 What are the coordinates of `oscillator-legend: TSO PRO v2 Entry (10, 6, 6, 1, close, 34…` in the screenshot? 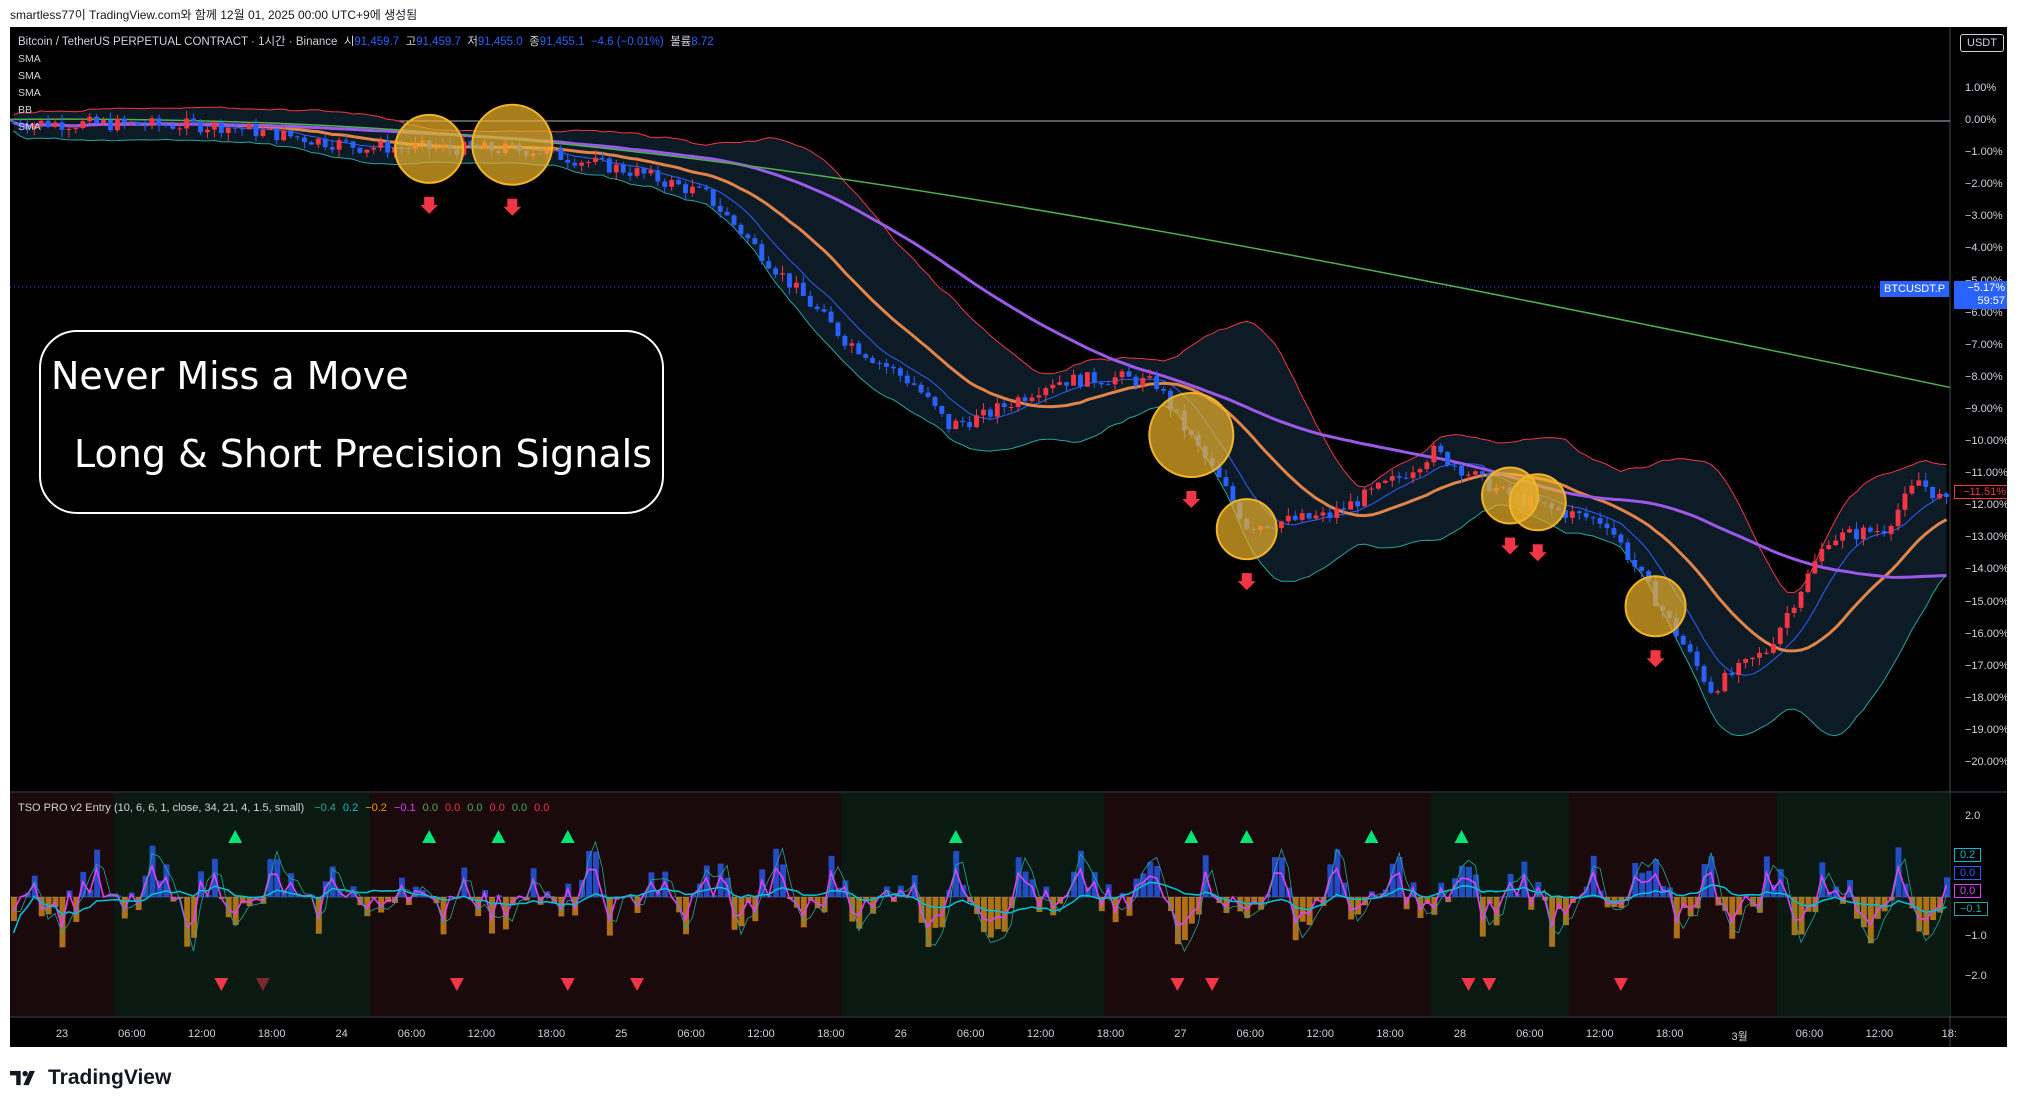 It's located at (290, 808).